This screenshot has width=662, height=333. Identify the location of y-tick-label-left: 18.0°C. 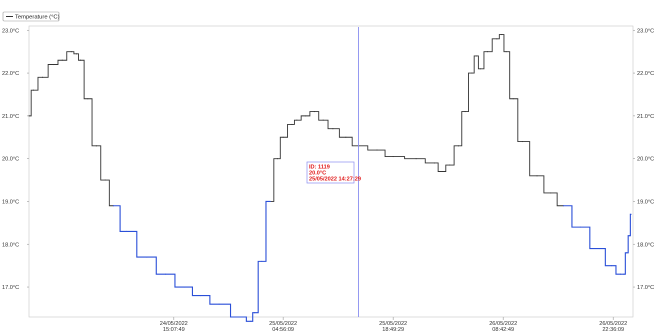
(10, 245).